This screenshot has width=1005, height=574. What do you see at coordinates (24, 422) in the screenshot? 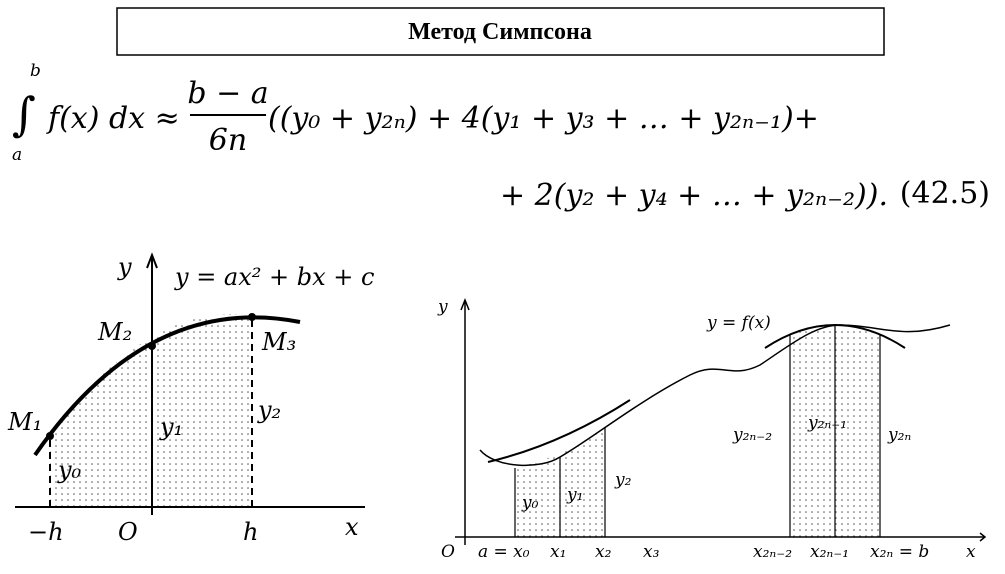
I see `label: M₁` at bounding box center [24, 422].